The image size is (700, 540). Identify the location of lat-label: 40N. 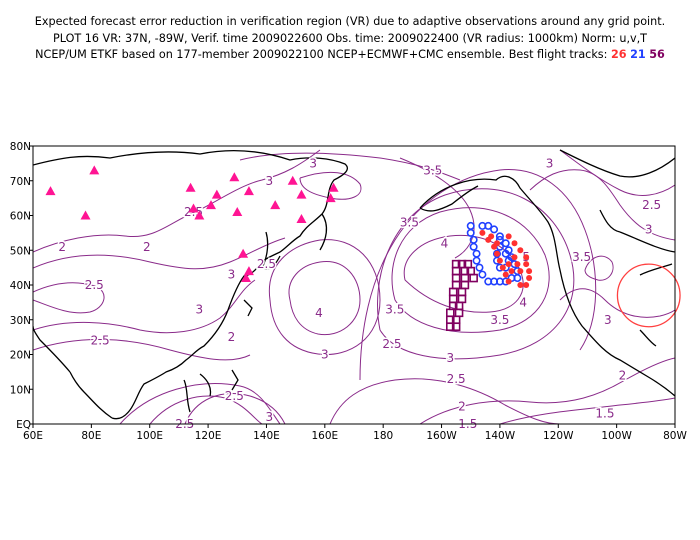
(20, 286).